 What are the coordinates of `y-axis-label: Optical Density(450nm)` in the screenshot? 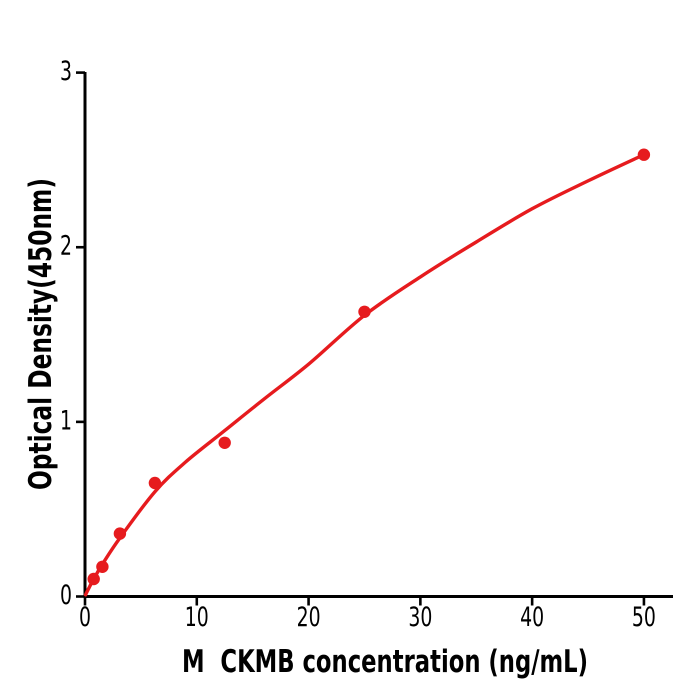 It's located at (41, 334).